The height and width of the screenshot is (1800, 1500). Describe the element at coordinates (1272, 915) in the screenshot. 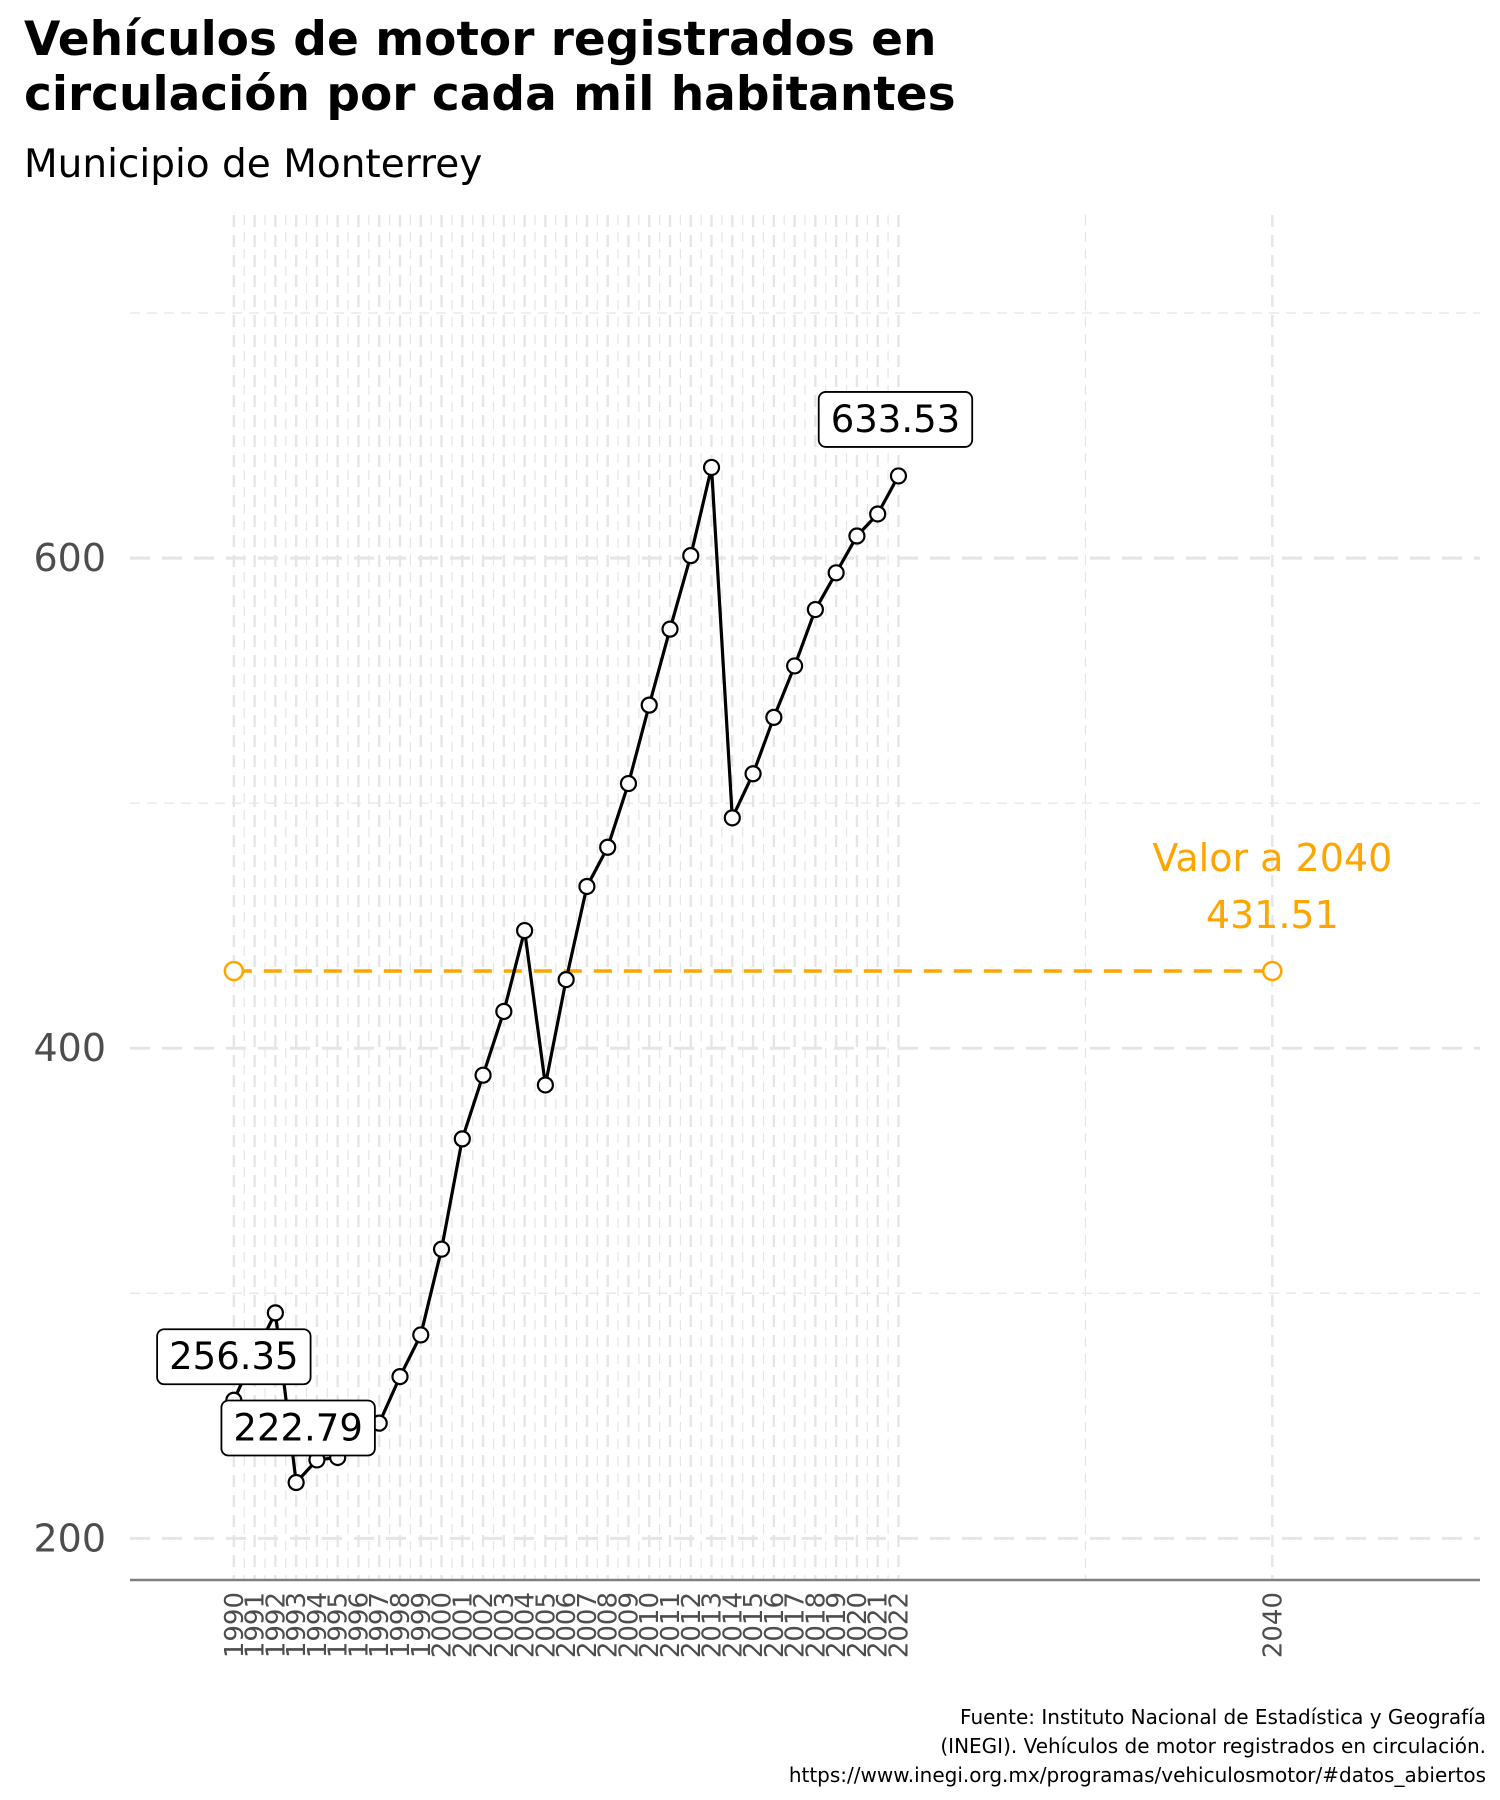

I see `reference-annotation-value: 431.51` at that location.